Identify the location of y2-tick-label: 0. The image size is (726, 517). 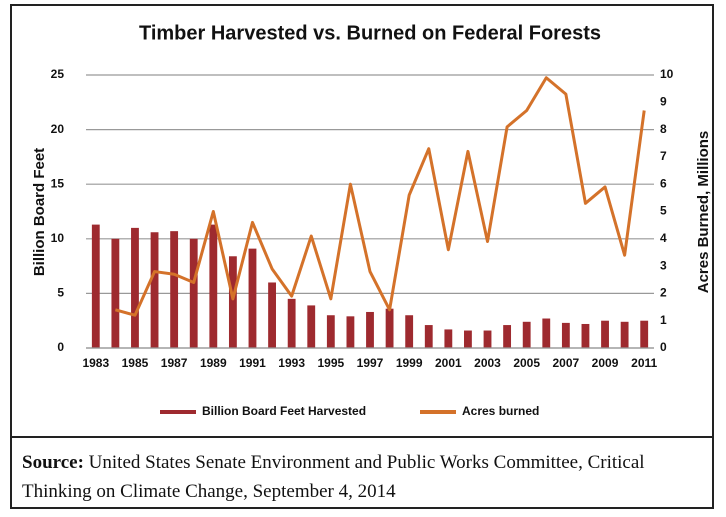
(663, 347).